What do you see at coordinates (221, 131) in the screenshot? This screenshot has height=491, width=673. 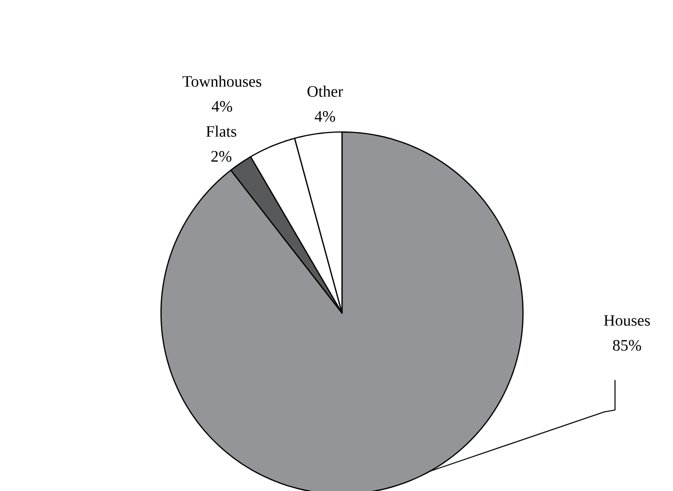 I see `slice-label: Flats` at bounding box center [221, 131].